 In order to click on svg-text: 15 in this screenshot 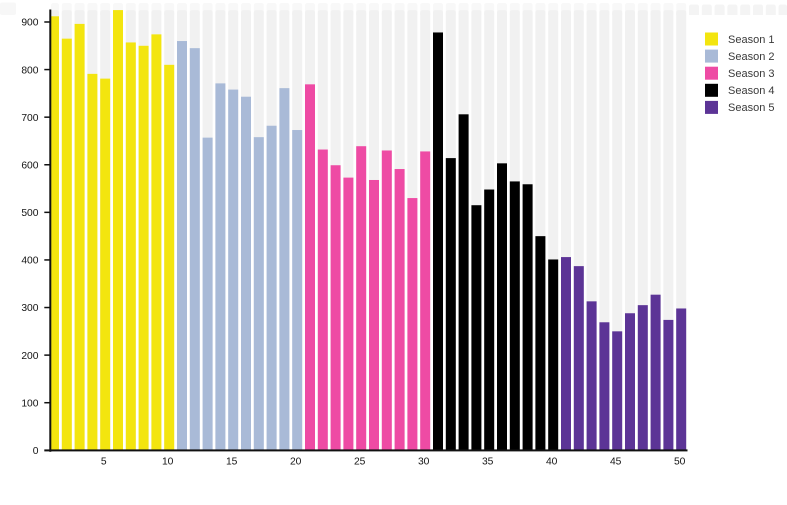, I will do `click(232, 462)`.